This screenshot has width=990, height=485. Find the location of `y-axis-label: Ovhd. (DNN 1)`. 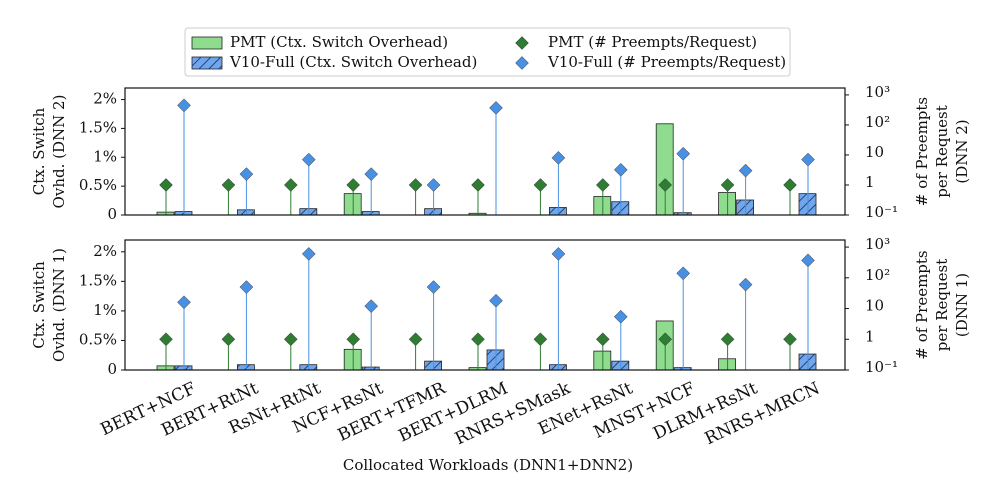

y-axis-label: Ovhd. (DNN 1) is located at coordinates (59, 305).